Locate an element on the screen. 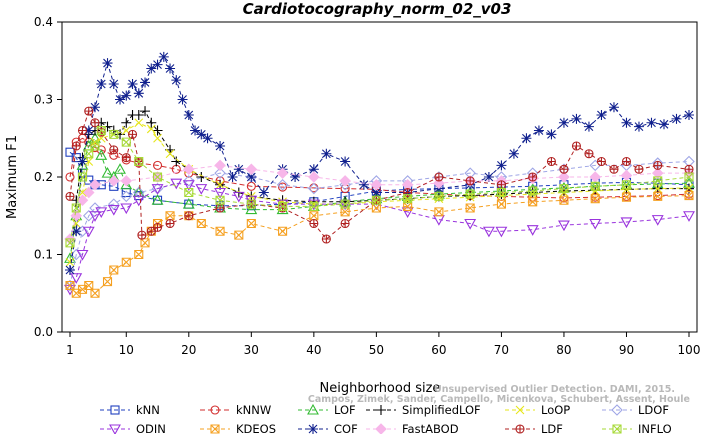  y-tick-label: 0.4 is located at coordinates (43, 22).